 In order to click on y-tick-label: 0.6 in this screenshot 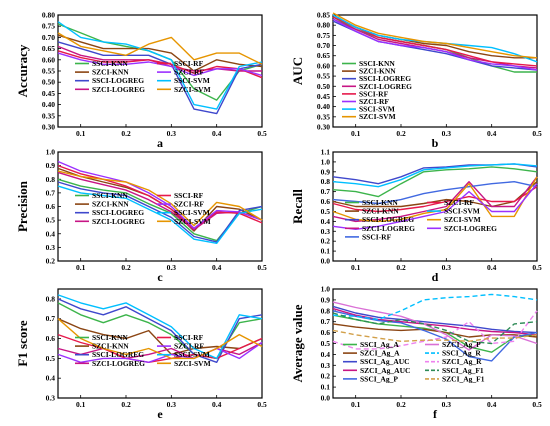, I will do `click(51, 338)`.